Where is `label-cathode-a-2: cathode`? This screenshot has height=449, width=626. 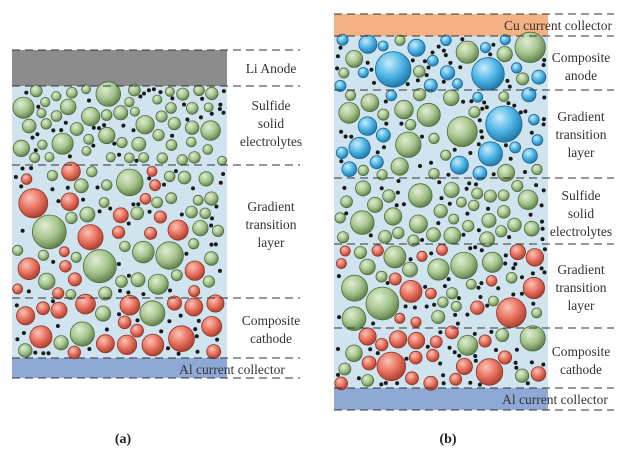
label-cathode-a-2: cathode is located at coordinates (271, 338).